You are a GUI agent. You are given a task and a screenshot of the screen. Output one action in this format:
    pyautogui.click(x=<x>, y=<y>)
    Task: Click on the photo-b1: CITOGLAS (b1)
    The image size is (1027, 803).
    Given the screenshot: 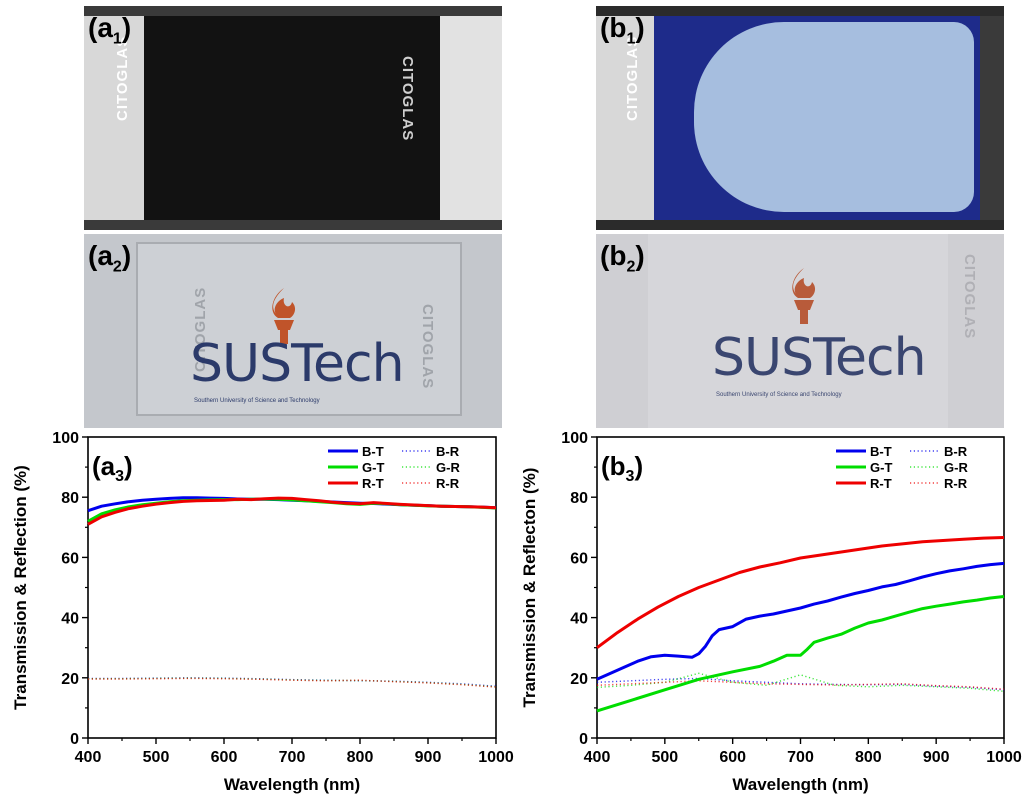 What is the action you would take?
    pyautogui.click(x=800, y=118)
    